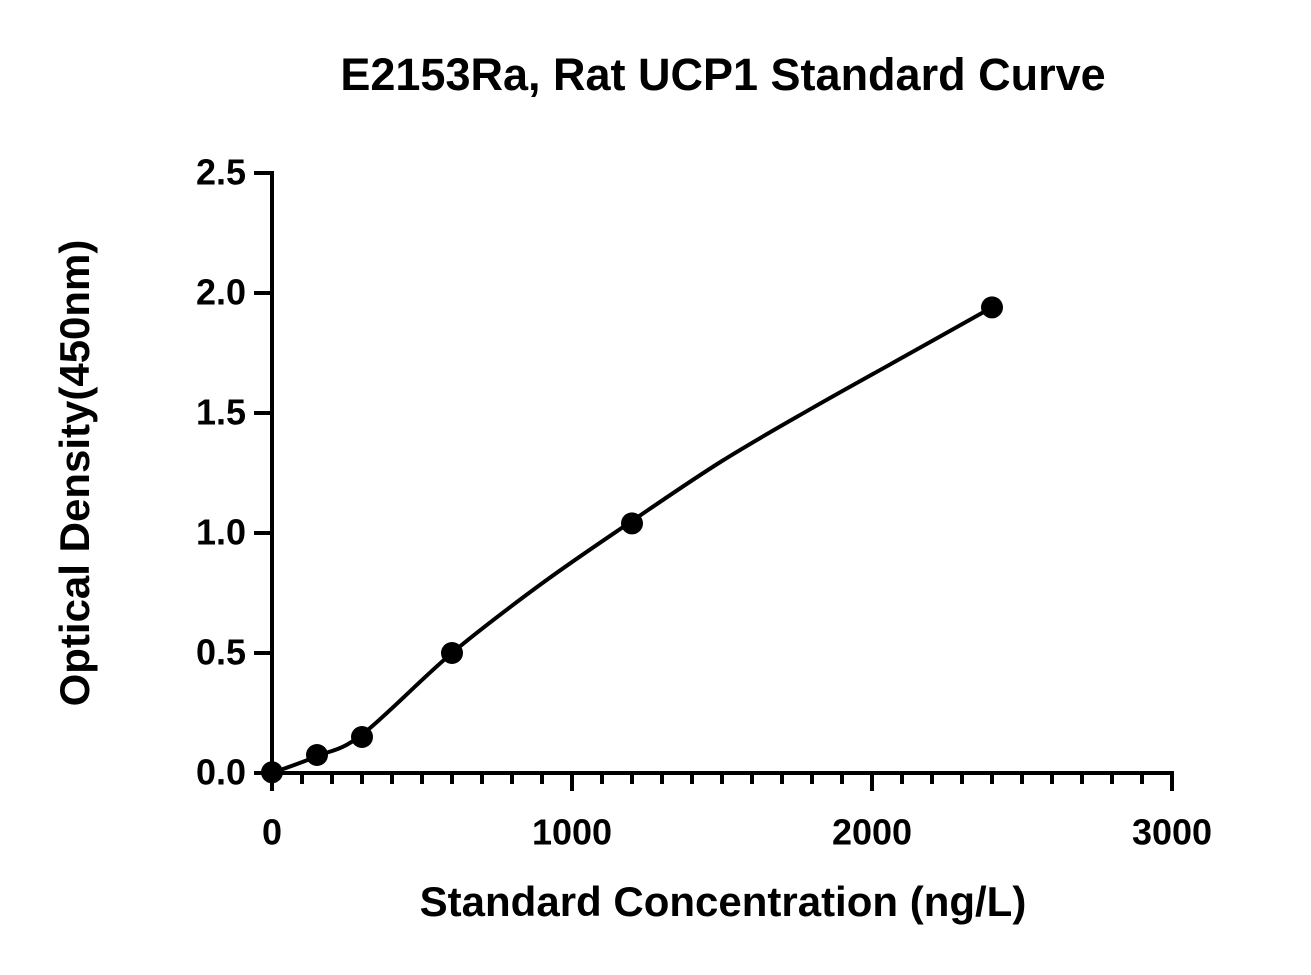 This screenshot has width=1311, height=975. Describe the element at coordinates (872, 832) in the screenshot. I see `x-tick-label: 2000` at that location.